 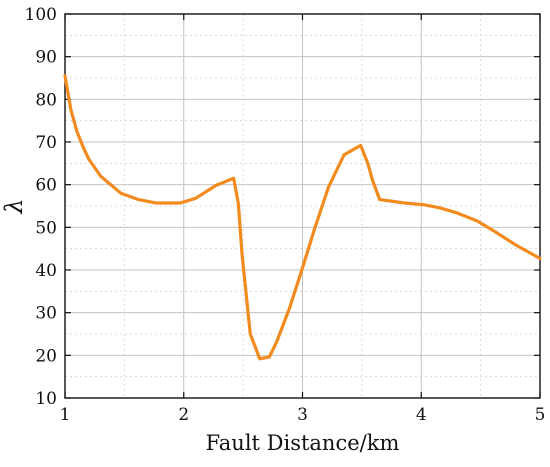 I want to click on y-axis-label: λ, so click(x=14, y=206).